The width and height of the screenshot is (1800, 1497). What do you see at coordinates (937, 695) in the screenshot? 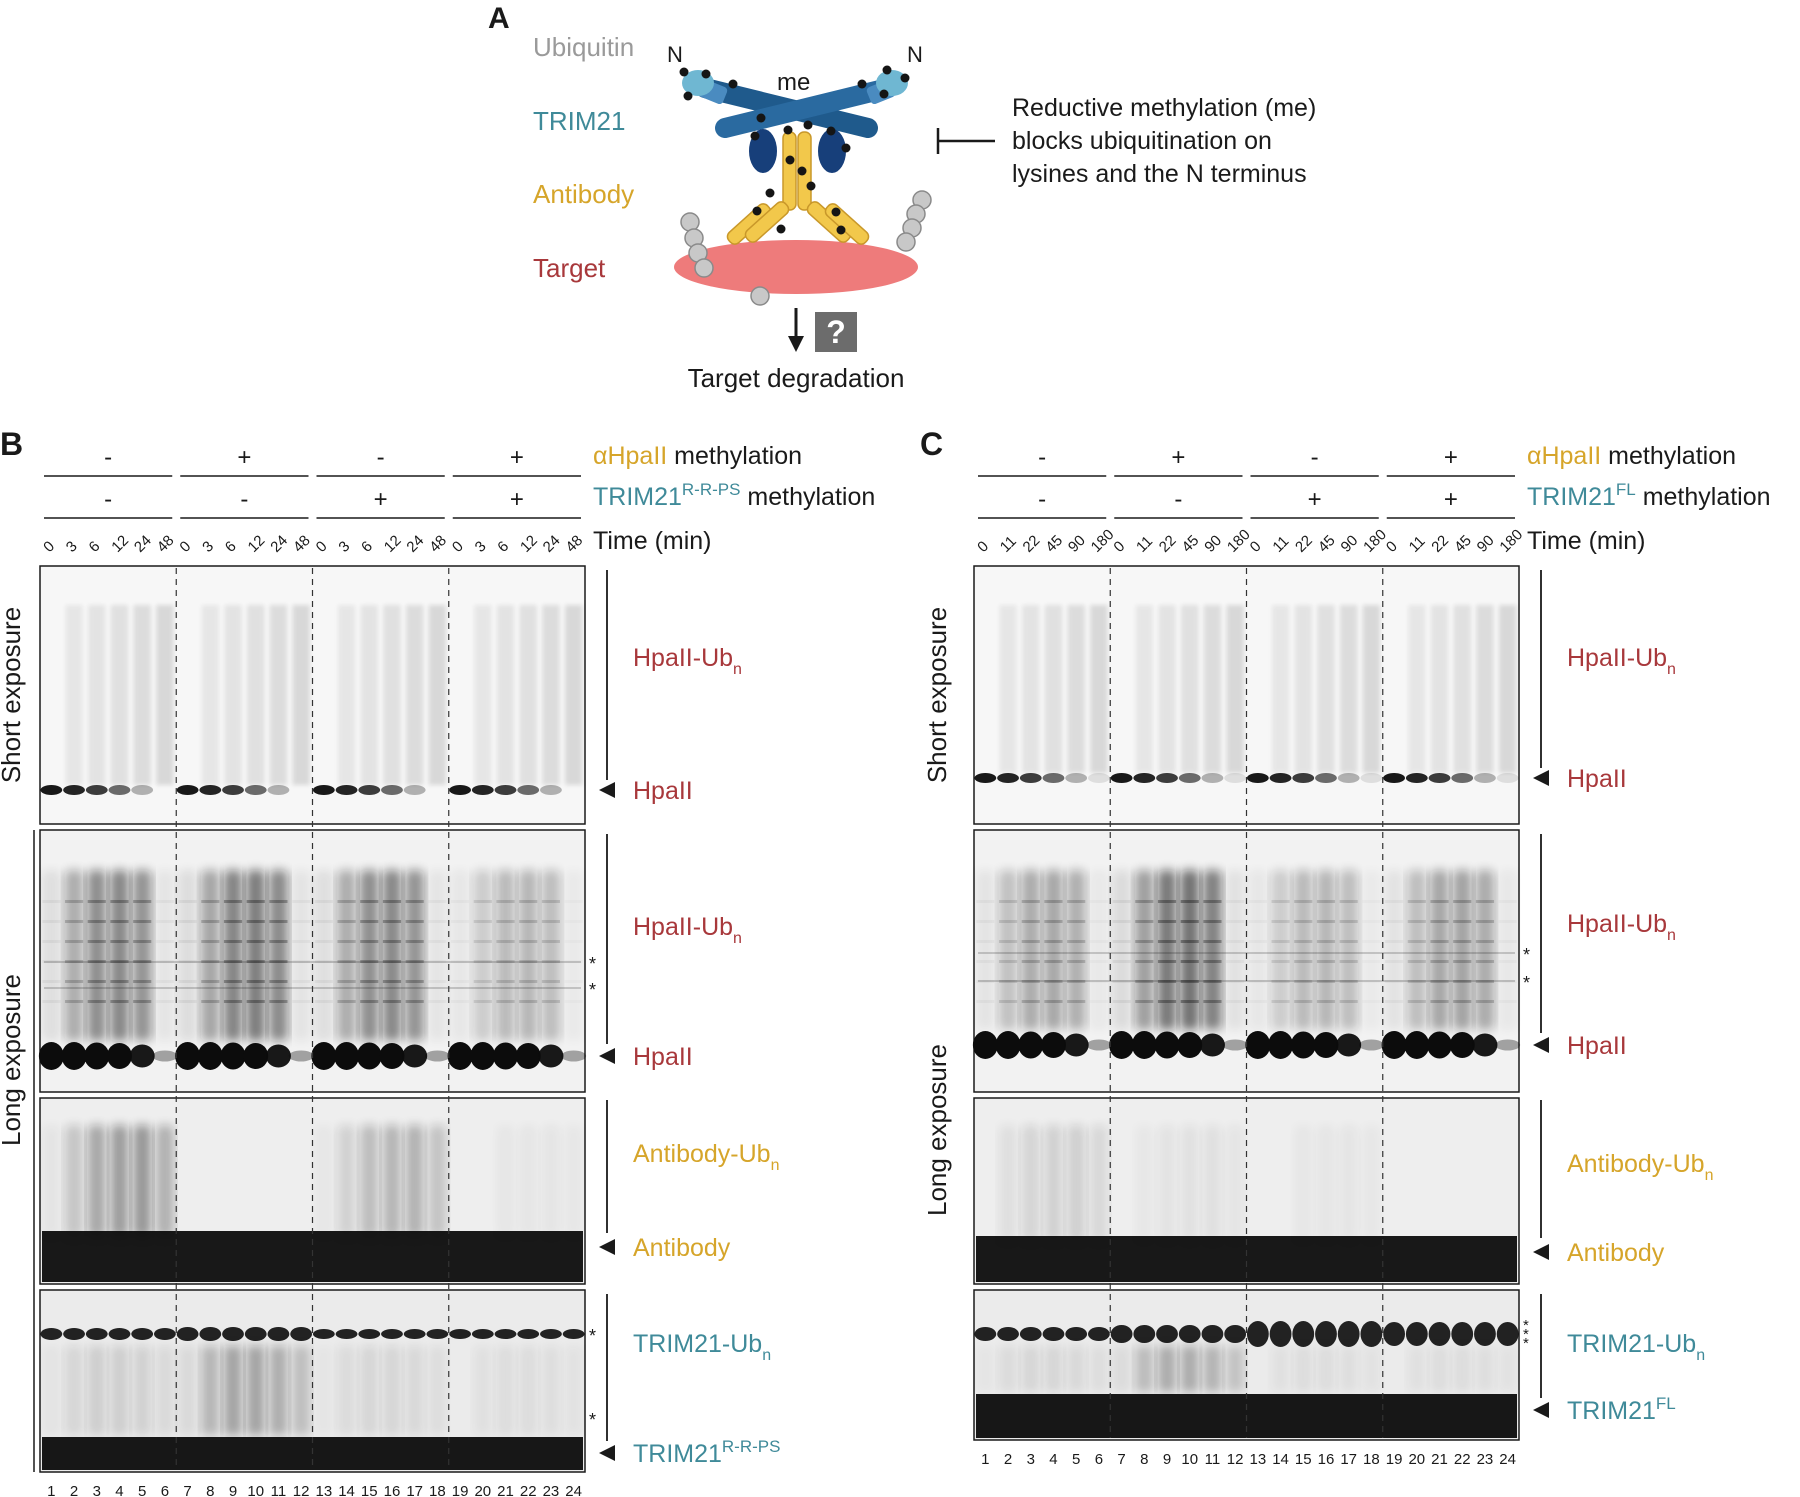
I see `short-exposure-label: Short exposure` at bounding box center [937, 695].